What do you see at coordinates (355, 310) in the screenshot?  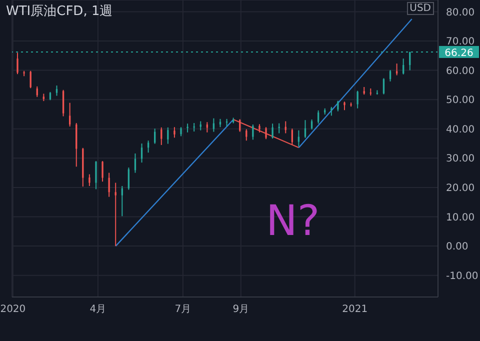 I see `x-tick-label: 2021` at bounding box center [355, 310].